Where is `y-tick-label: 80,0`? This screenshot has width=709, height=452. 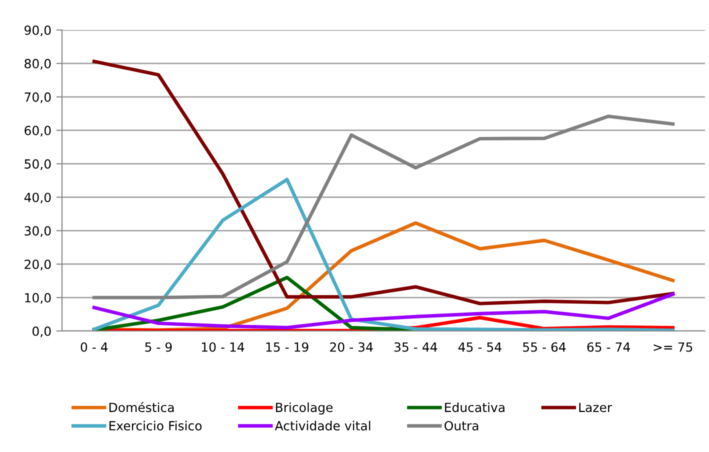 y-tick-label: 80,0 is located at coordinates (37, 64).